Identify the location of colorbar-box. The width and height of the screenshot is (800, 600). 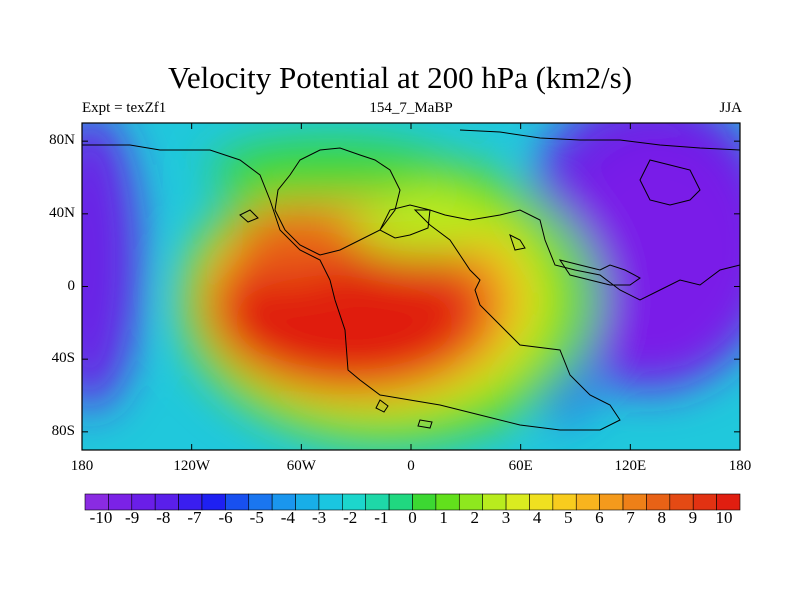
(728, 502).